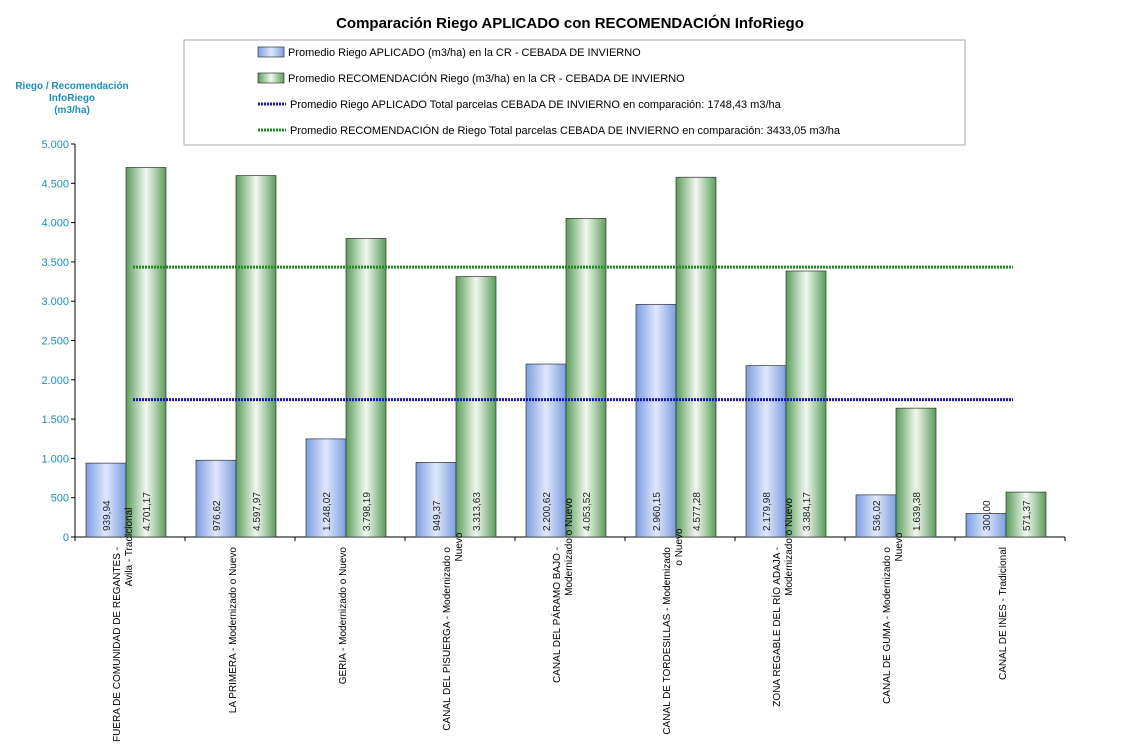 The height and width of the screenshot is (756, 1134). What do you see at coordinates (217, 515) in the screenshot?
I see `value-label: 976,62` at bounding box center [217, 515].